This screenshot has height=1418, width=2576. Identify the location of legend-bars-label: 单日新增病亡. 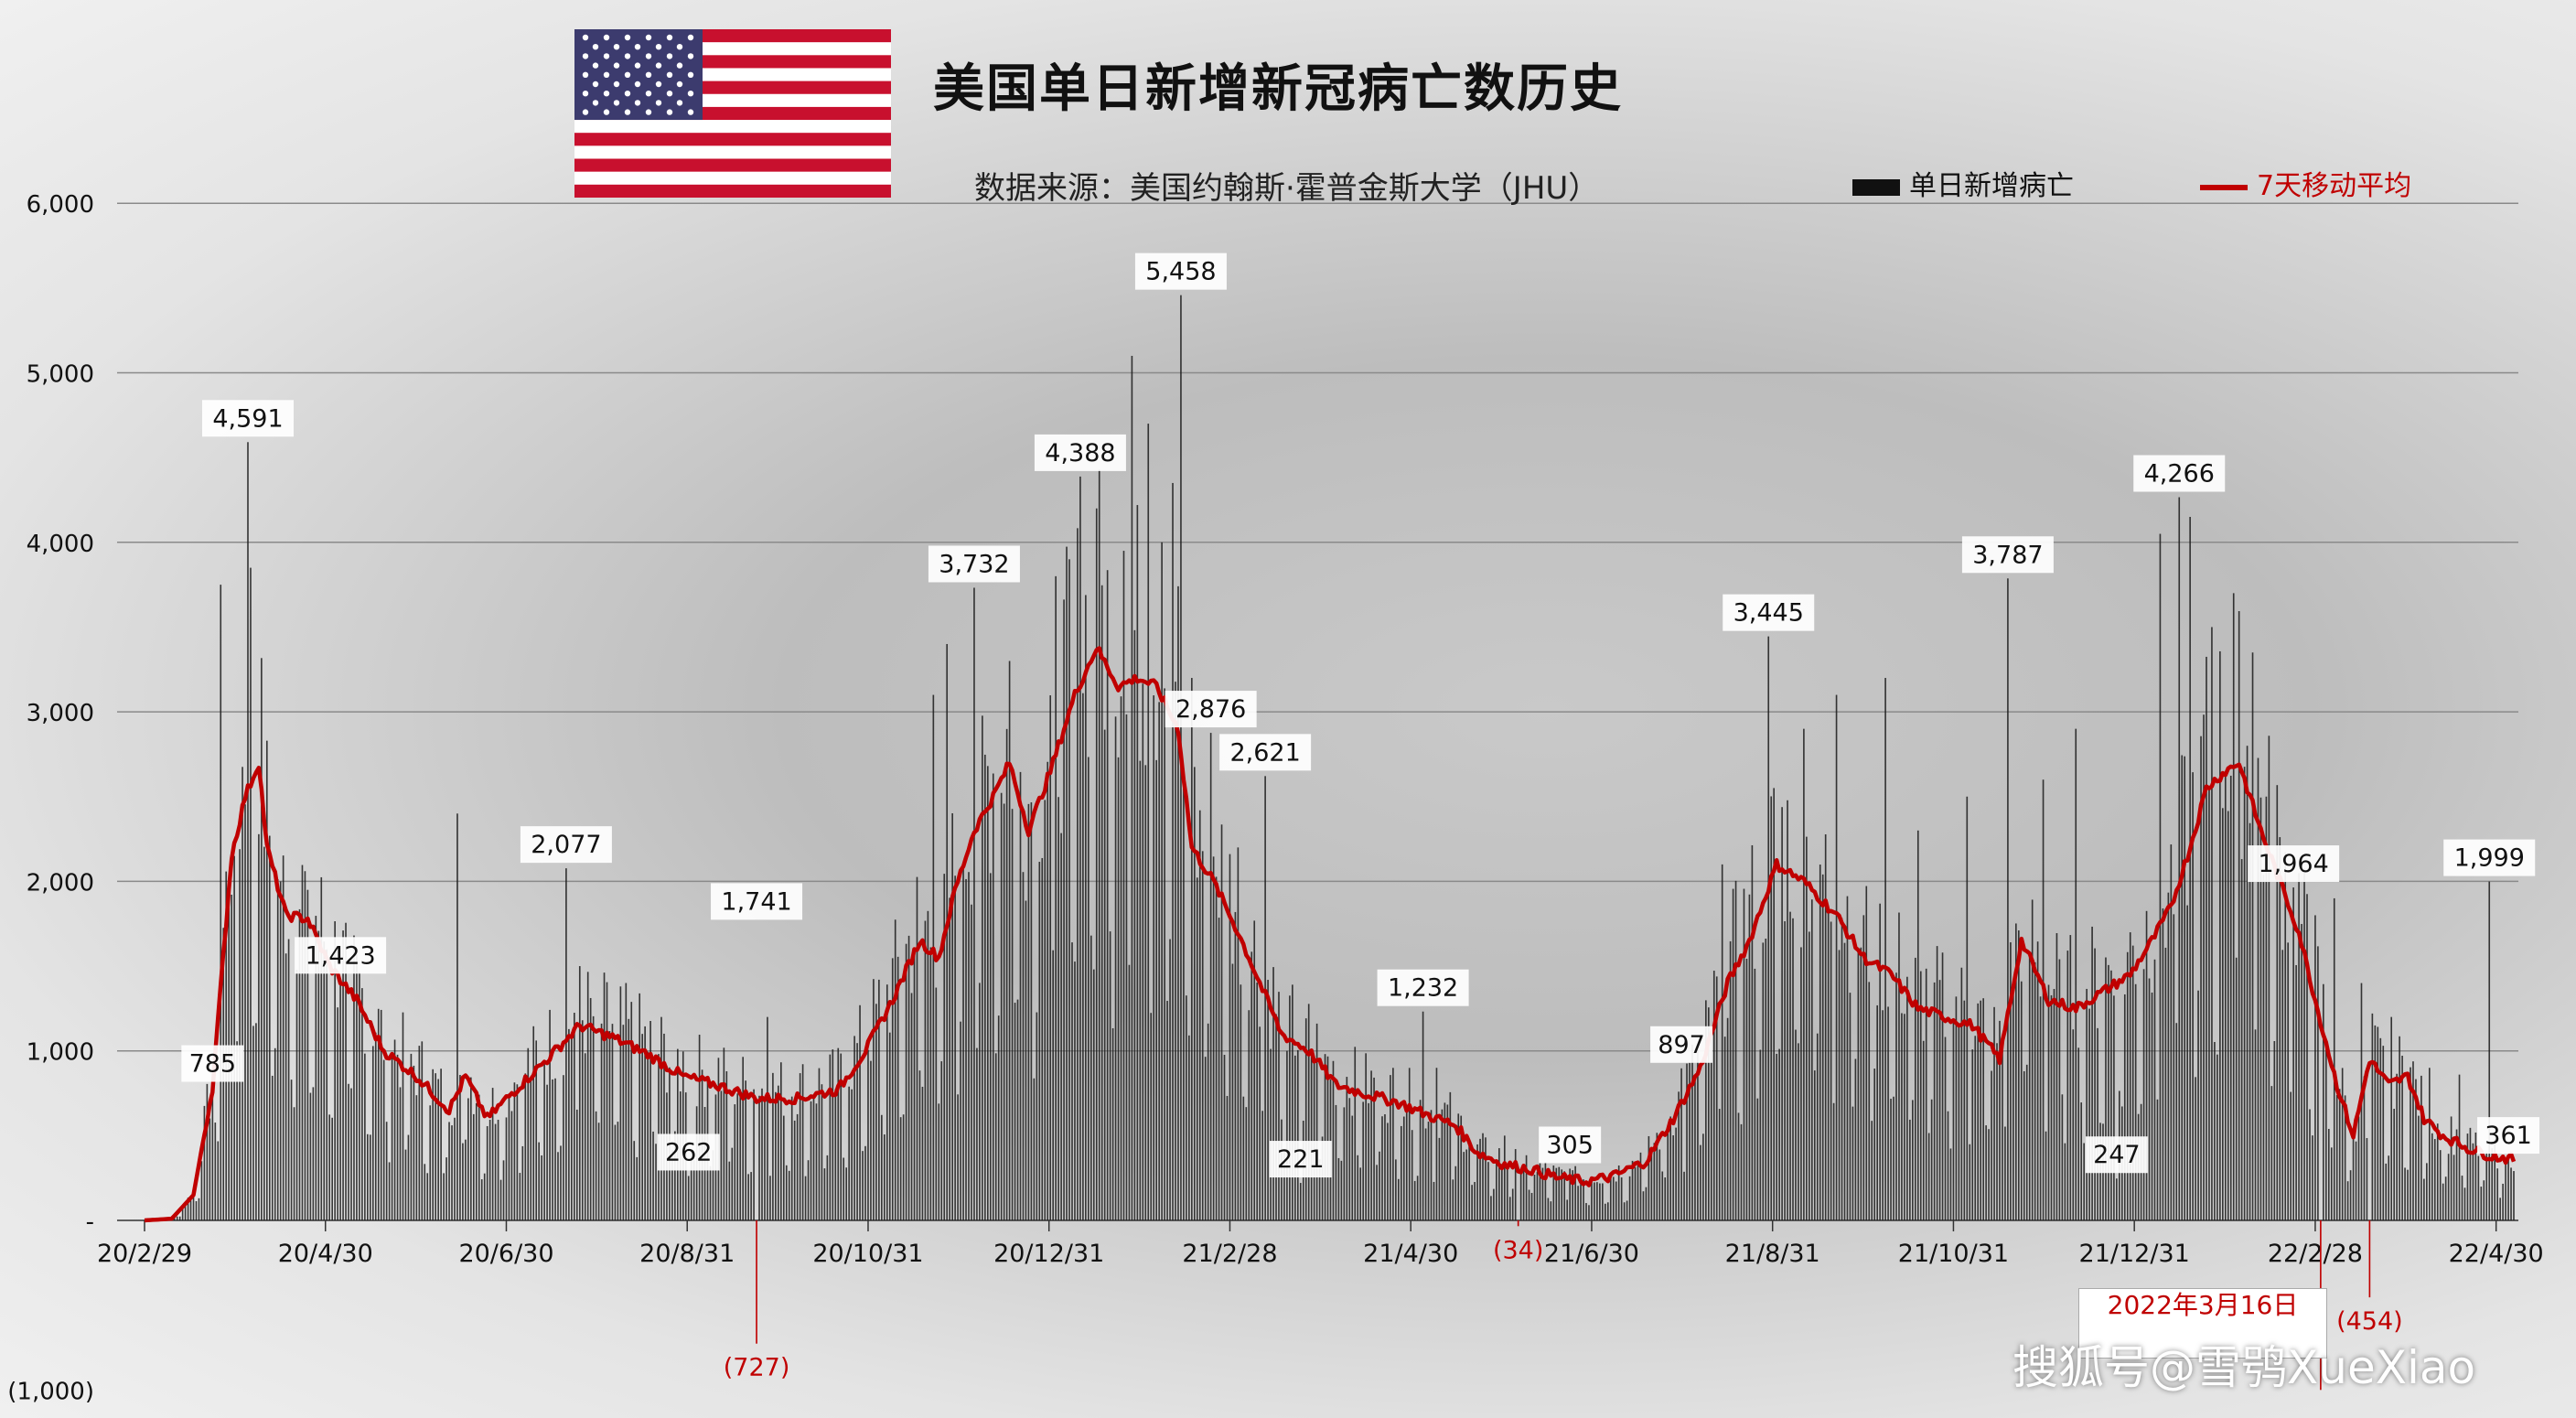
(1991, 186).